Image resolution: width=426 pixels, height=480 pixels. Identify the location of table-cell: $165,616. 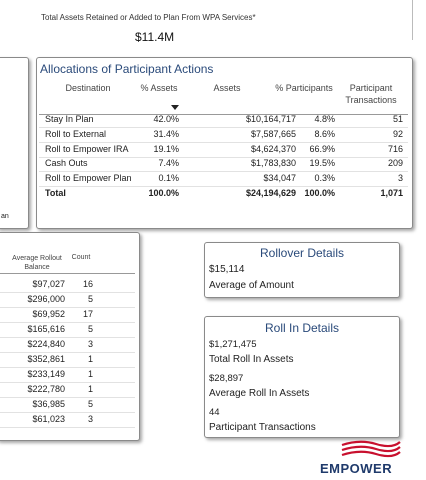
(46, 329).